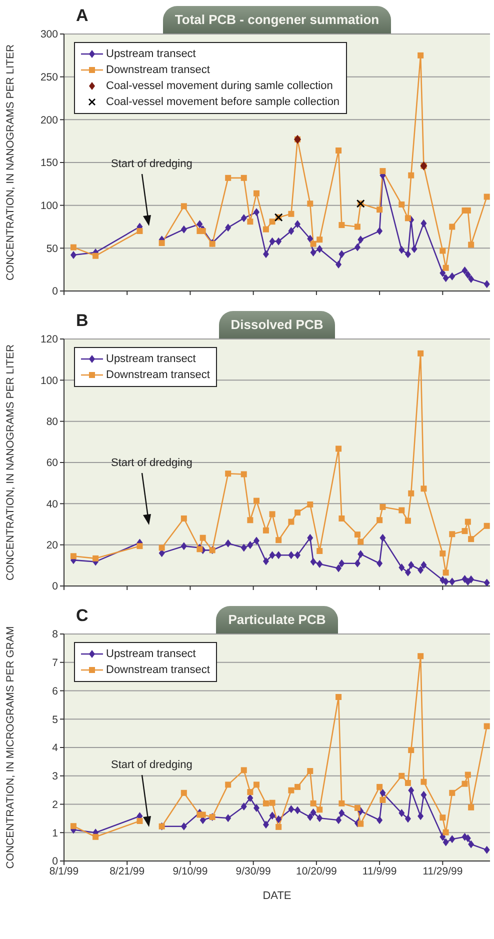  Describe the element at coordinates (442, 871) in the screenshot. I see `x-tick-label: 11/29/99` at that location.